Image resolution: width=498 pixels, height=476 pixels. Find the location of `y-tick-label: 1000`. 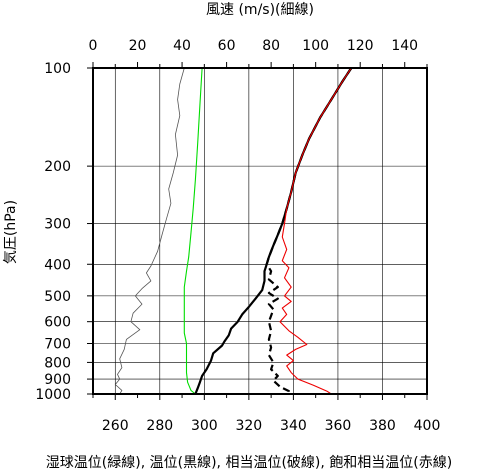

y-tick-label: 1000 is located at coordinates (53, 395).